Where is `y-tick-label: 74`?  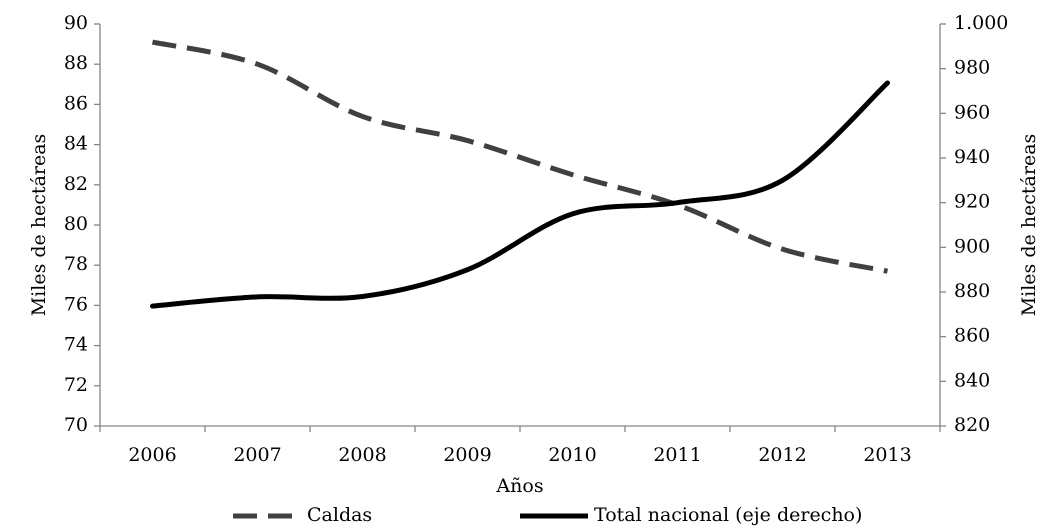
y-tick-label: 74 is located at coordinates (76, 345).